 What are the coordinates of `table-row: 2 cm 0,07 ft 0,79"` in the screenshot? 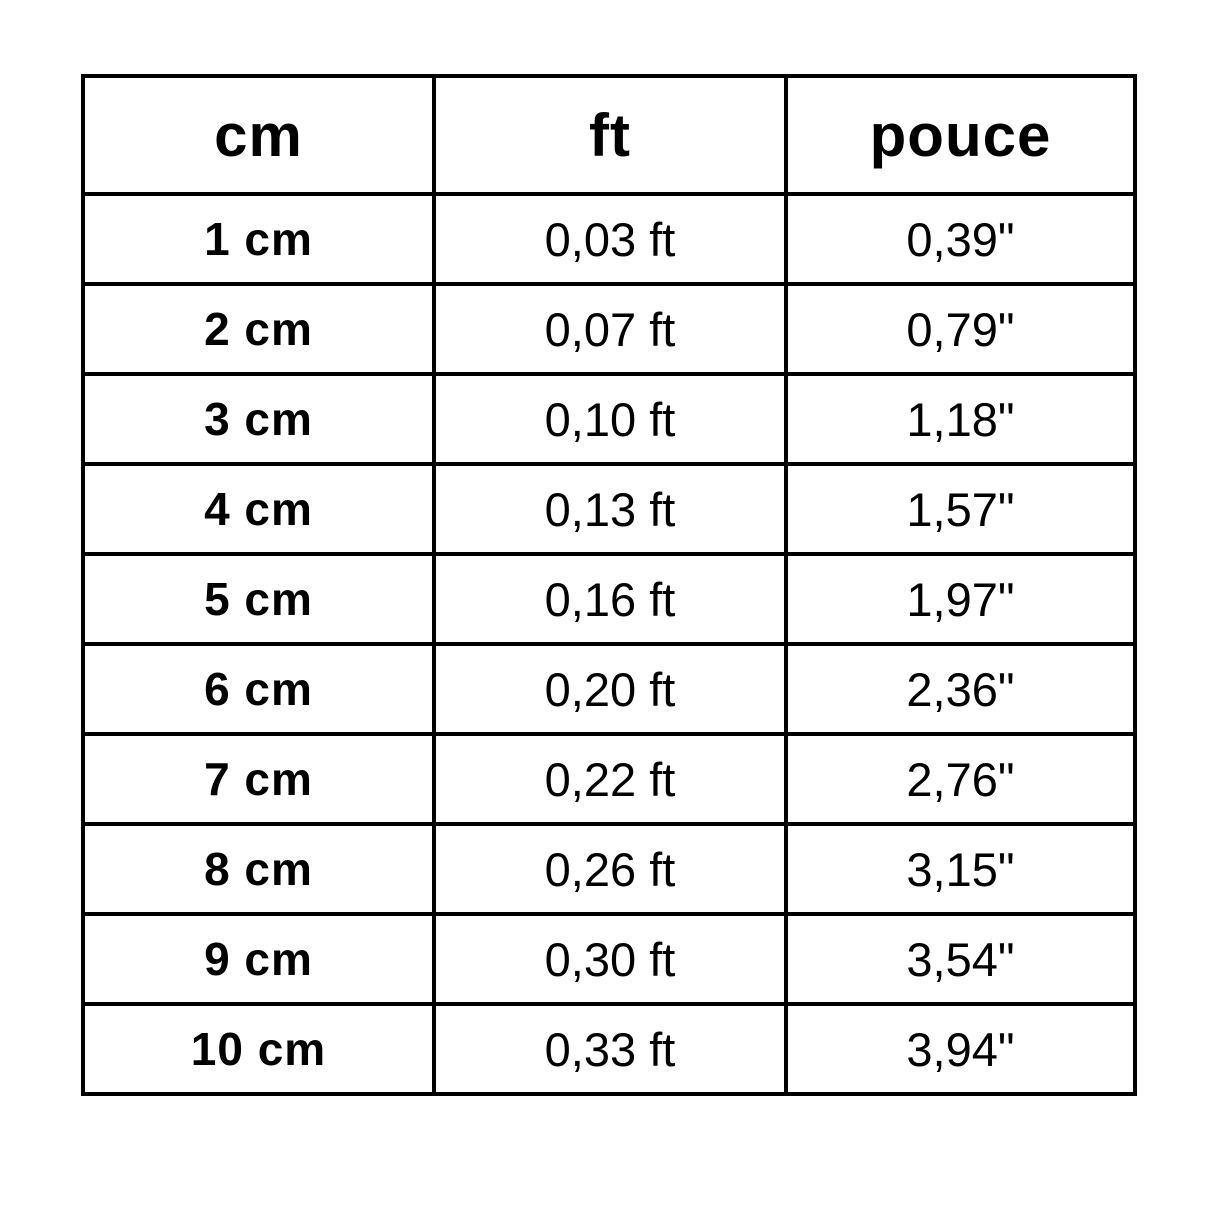 It's located at (609, 329).